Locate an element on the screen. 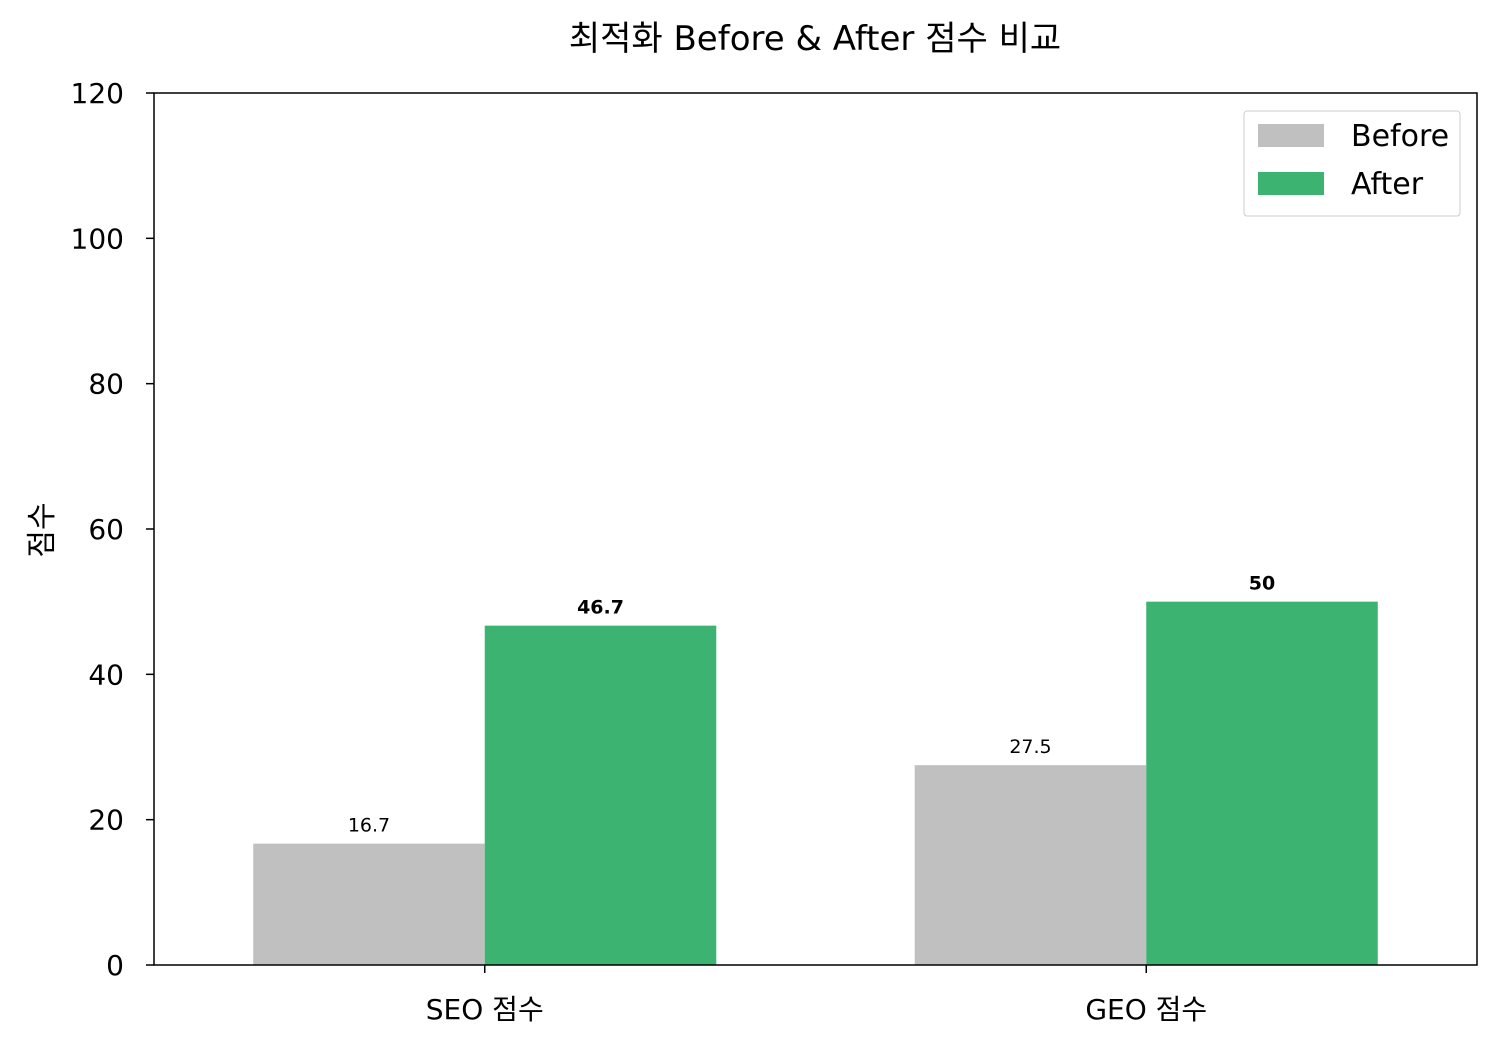 The width and height of the screenshot is (1500, 1050). x-tick-label-1: GEO 점수 is located at coordinates (1146, 1009).